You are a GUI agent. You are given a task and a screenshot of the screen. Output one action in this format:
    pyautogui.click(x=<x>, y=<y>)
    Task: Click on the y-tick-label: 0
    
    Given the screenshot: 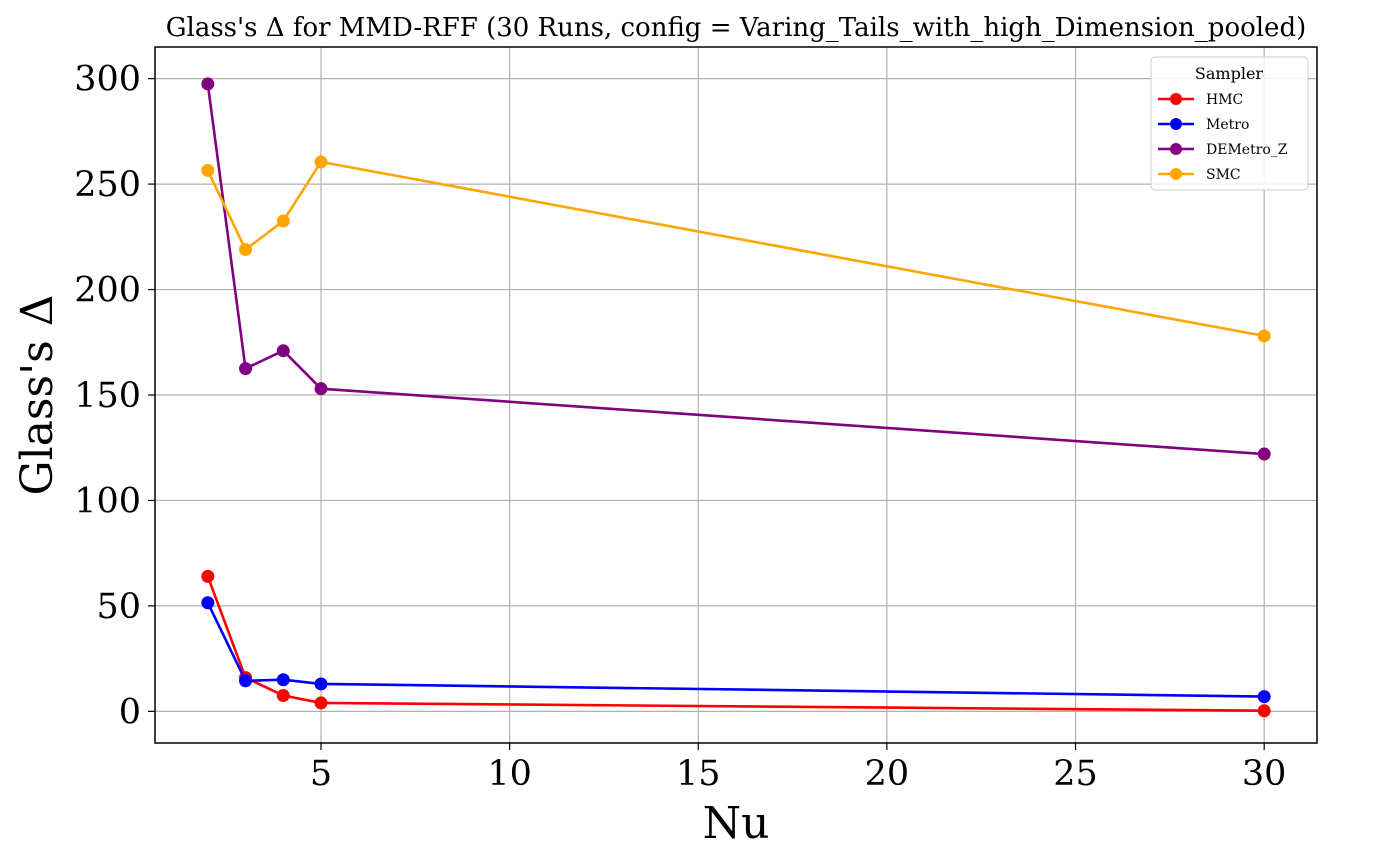 What is the action you would take?
    pyautogui.click(x=130, y=712)
    